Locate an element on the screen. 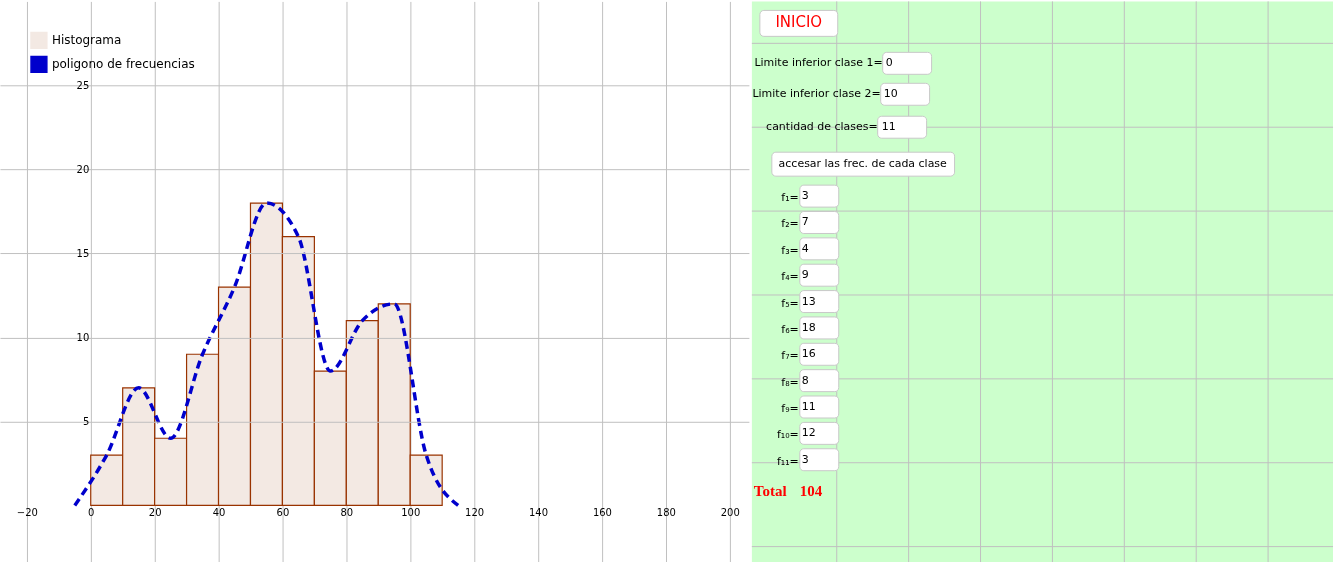  x-tick-label: 100 is located at coordinates (411, 512).